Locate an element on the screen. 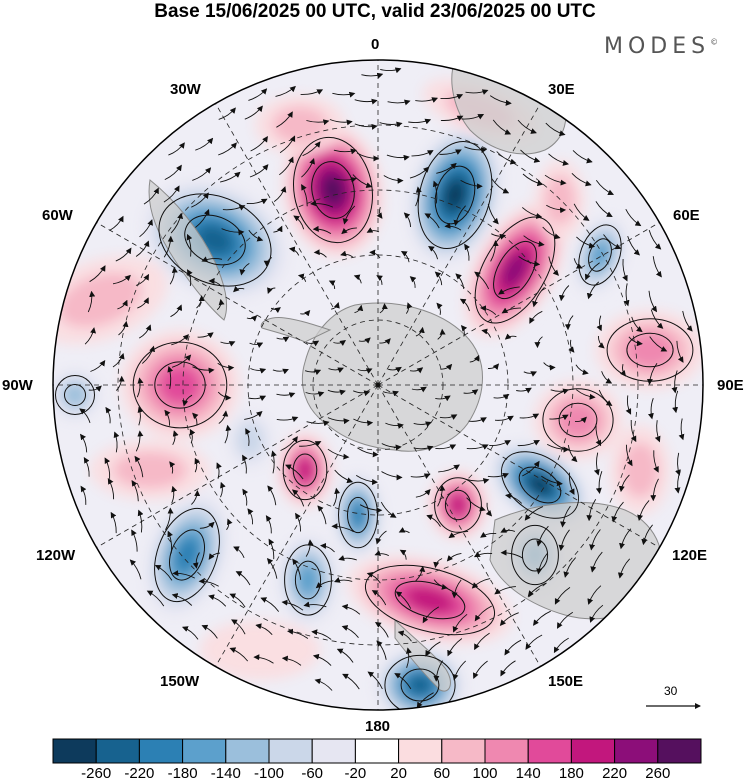  lon-label-120w: 120W is located at coordinates (56, 555).